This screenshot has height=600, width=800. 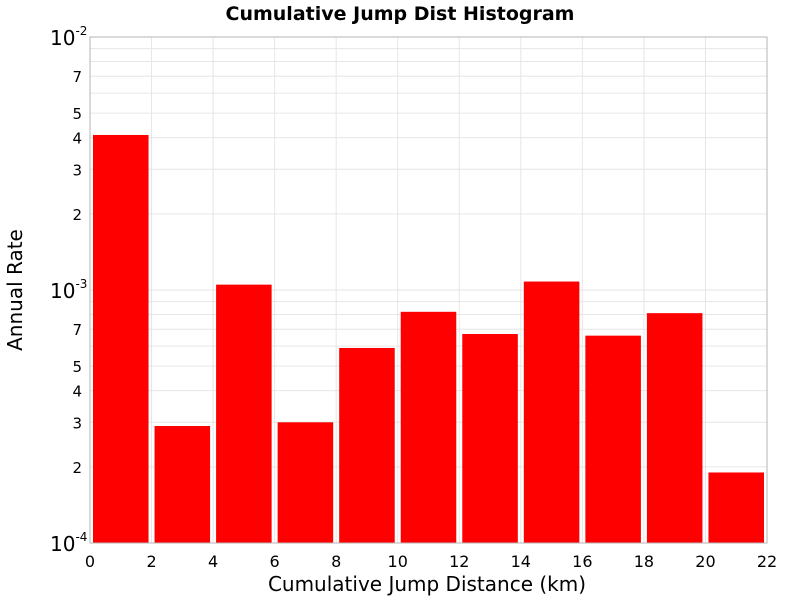 I want to click on x-tick-label: 0, so click(x=90, y=561).